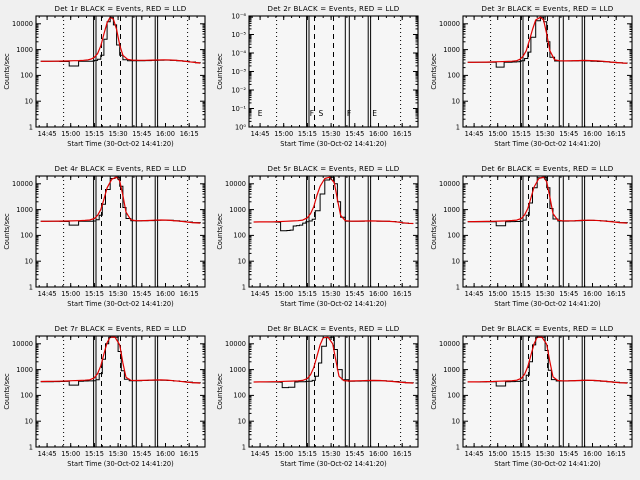 Image resolution: width=640 pixels, height=480 pixels. Describe the element at coordinates (121, 168) in the screenshot. I see `panel-title: Det 4r BLACK = Events, RED = LLD` at that location.